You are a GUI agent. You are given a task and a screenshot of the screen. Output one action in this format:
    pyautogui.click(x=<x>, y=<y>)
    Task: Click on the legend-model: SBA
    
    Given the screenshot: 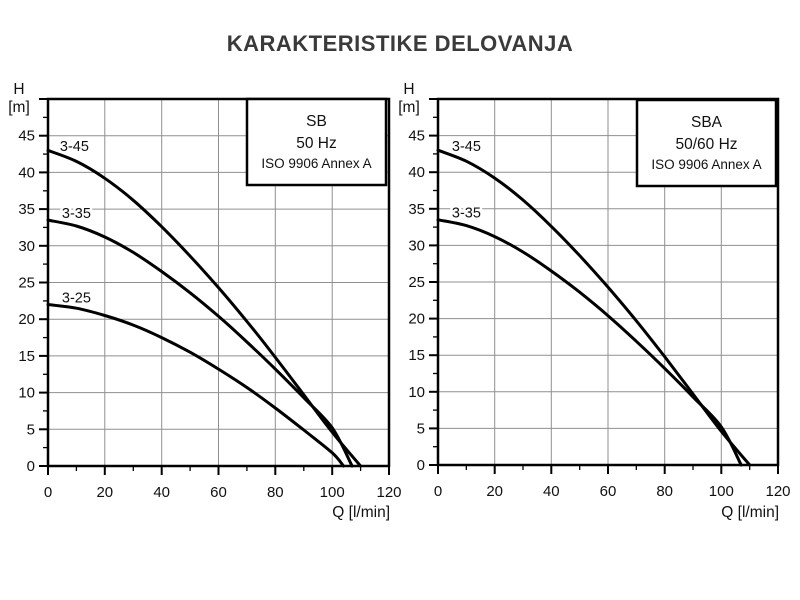 What is the action you would take?
    pyautogui.click(x=707, y=122)
    